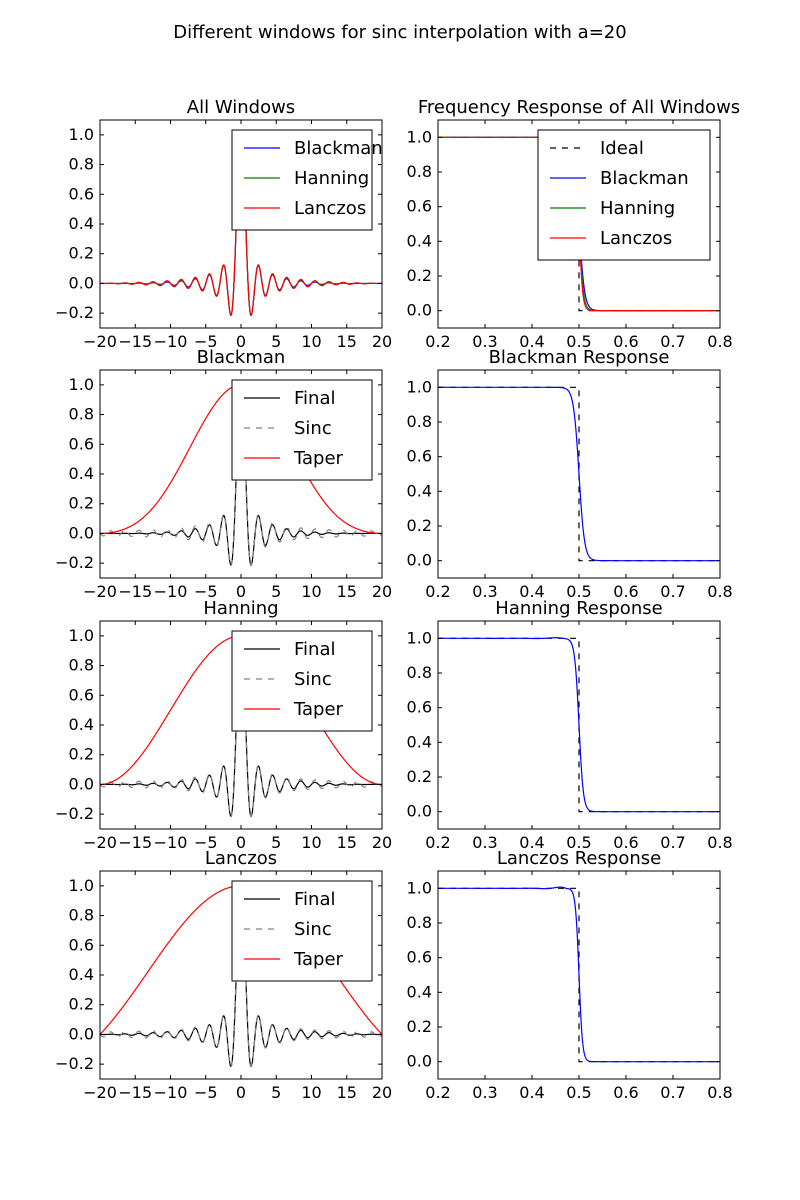 The image size is (800, 1200). What do you see at coordinates (241, 107) in the screenshot?
I see `panel-title: All Windows` at bounding box center [241, 107].